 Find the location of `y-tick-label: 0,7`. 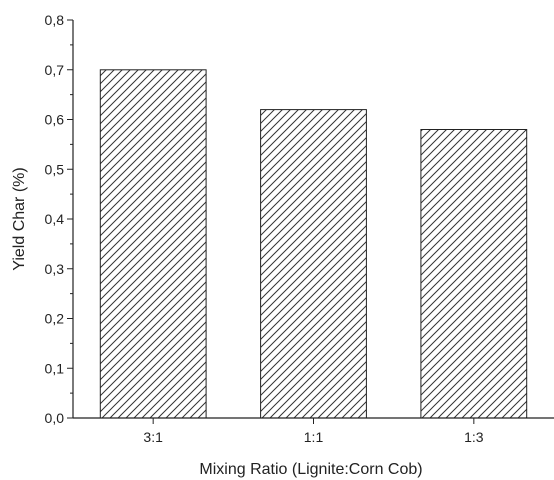

y-tick-label: 0,7 is located at coordinates (55, 70).